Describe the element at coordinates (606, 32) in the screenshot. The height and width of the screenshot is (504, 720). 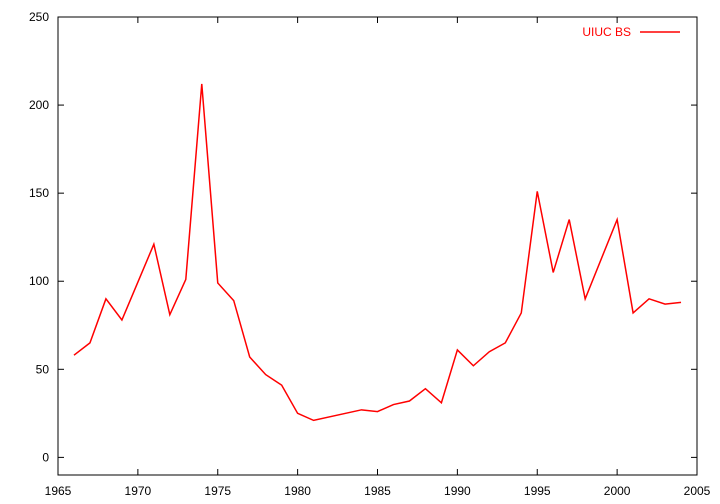
I see `legend-label: UIUC BS` at that location.